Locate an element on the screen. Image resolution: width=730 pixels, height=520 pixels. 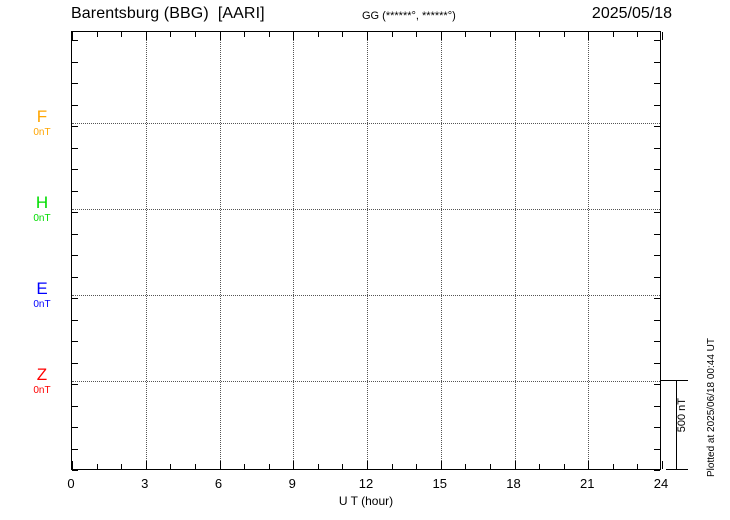
component-baseline-f: 0nT is located at coordinates (42, 132).